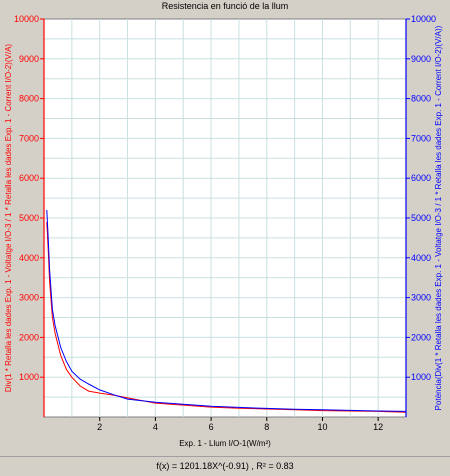  What do you see at coordinates (421, 99) in the screenshot?
I see `right-y-tick-label: 8000` at bounding box center [421, 99].